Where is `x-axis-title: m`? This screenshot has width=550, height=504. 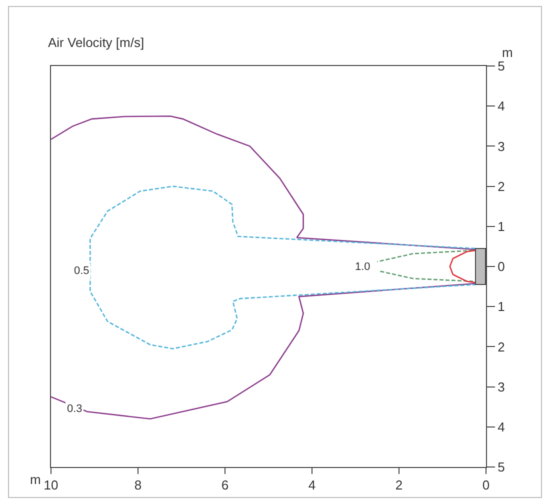 x-axis-title: m is located at coordinates (35, 479).